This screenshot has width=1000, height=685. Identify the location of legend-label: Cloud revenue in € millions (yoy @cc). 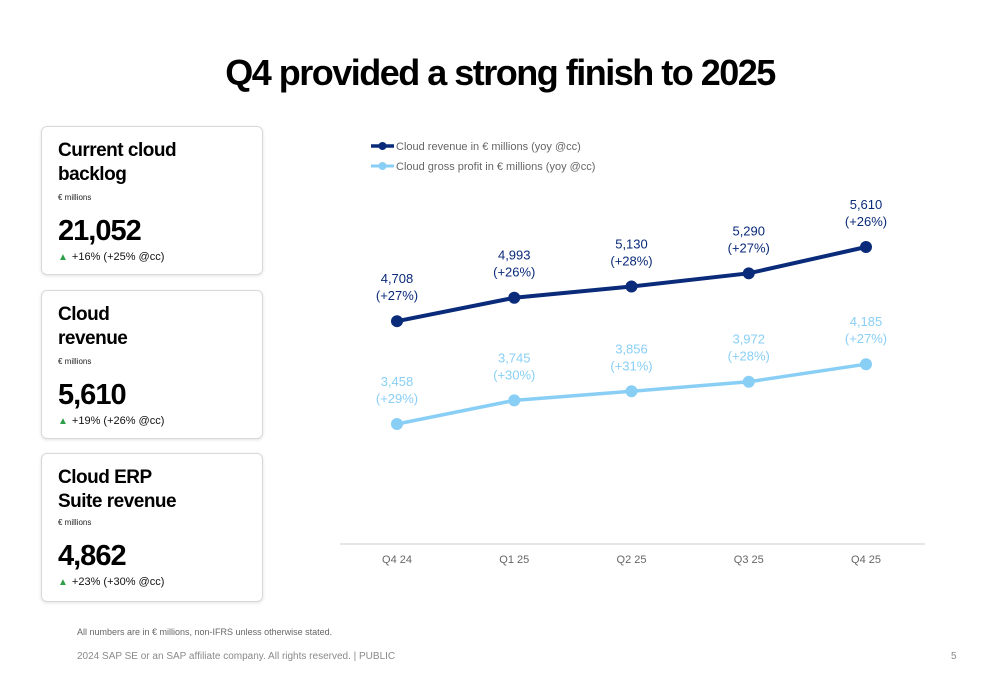
(488, 147).